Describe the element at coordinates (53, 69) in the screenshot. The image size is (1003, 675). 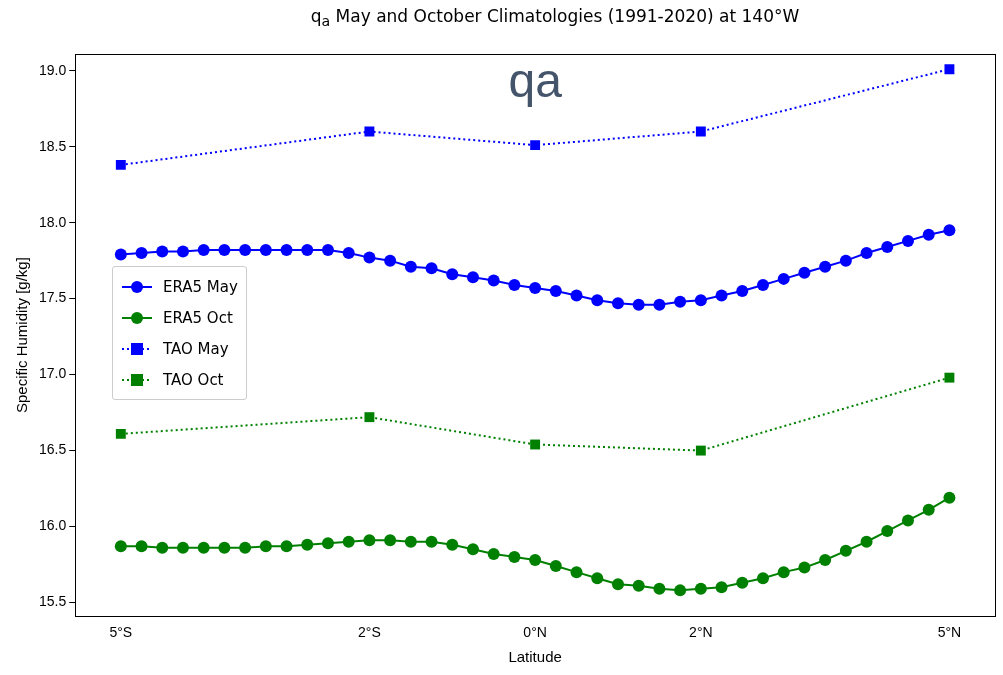
I see `y-tick-label: 19.0` at that location.